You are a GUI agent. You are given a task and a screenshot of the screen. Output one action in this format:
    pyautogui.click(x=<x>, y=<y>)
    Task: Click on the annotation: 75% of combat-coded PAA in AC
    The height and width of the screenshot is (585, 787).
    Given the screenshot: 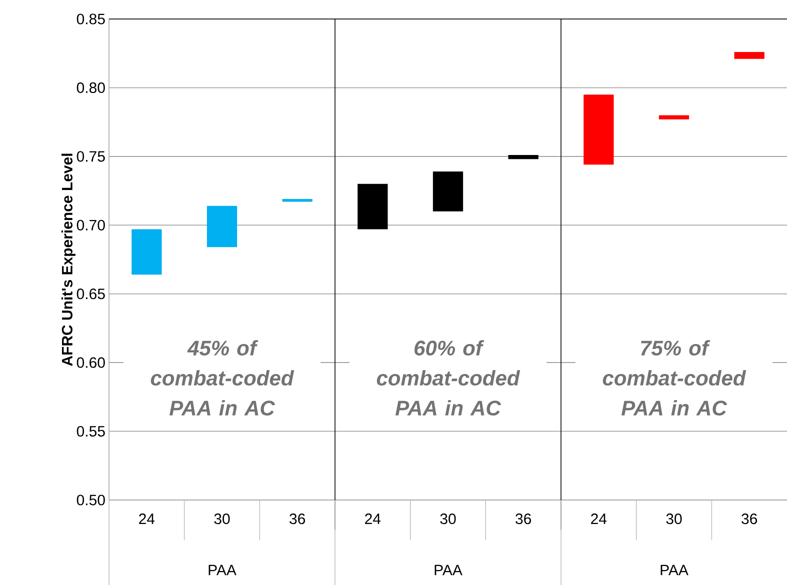 What is the action you would take?
    pyautogui.click(x=674, y=378)
    